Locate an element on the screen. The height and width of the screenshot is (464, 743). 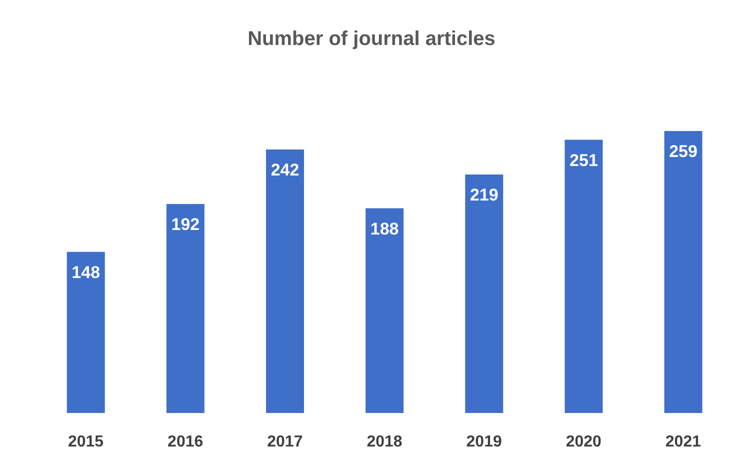
x-tick-label: 2017 is located at coordinates (285, 441).